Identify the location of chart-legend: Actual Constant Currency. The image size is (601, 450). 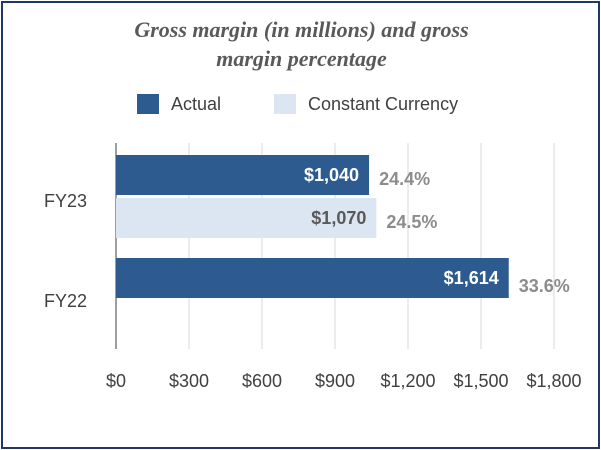
(301, 104).